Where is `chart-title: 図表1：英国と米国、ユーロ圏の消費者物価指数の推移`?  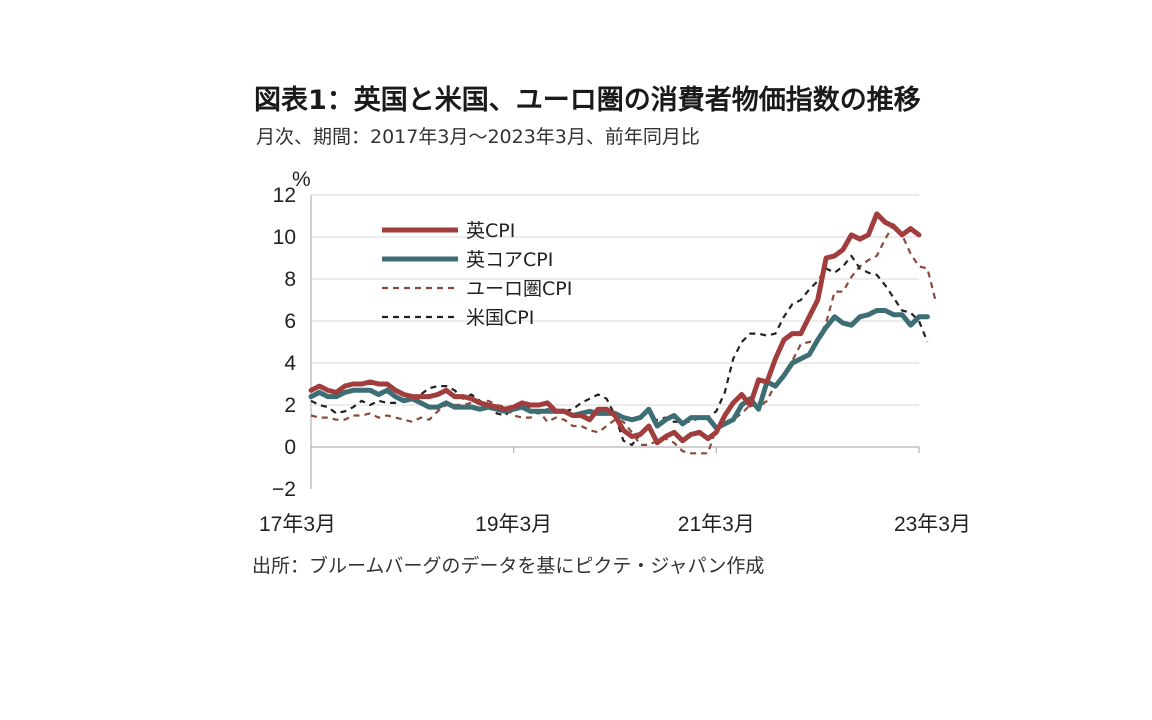 chart-title: 図表1：英国と米国、ユーロ圏の消費者物価指数の推移 is located at coordinates (587, 100).